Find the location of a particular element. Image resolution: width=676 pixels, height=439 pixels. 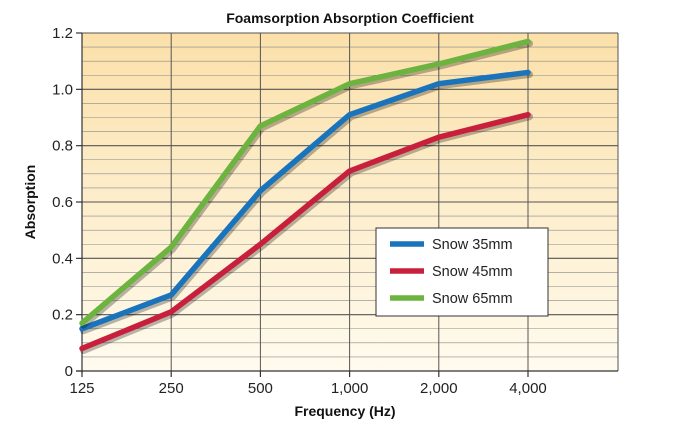

legend: Snow 35mm Snow 45mm Snow 65mm is located at coordinates (462, 272).